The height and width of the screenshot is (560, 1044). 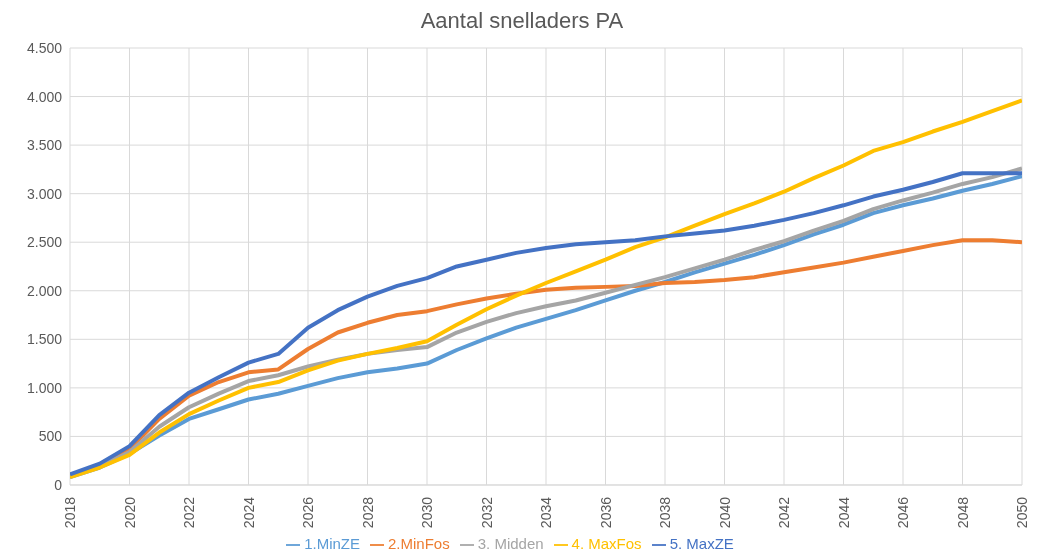 What do you see at coordinates (44, 387) in the screenshot?
I see `y-tick-label: 1.000` at bounding box center [44, 387].